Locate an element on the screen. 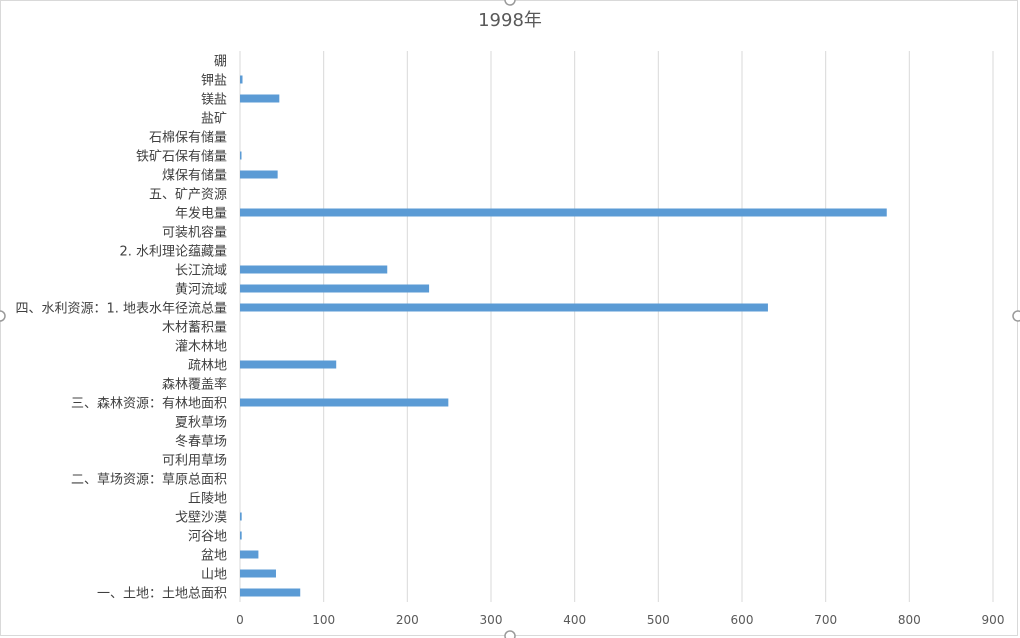 Image resolution: width=1020 pixels, height=638 pixels. category-label: 盐矿 is located at coordinates (214, 119).